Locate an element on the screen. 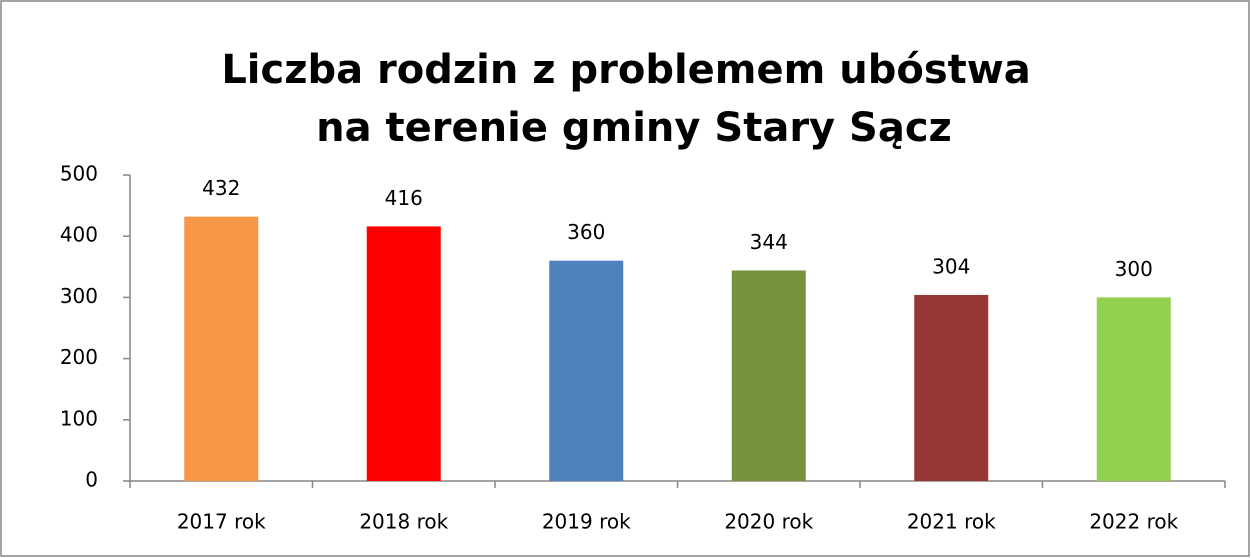 Image resolution: width=1251 pixels, height=558 pixels. x-tick-label: 2021 rok is located at coordinates (951, 522).